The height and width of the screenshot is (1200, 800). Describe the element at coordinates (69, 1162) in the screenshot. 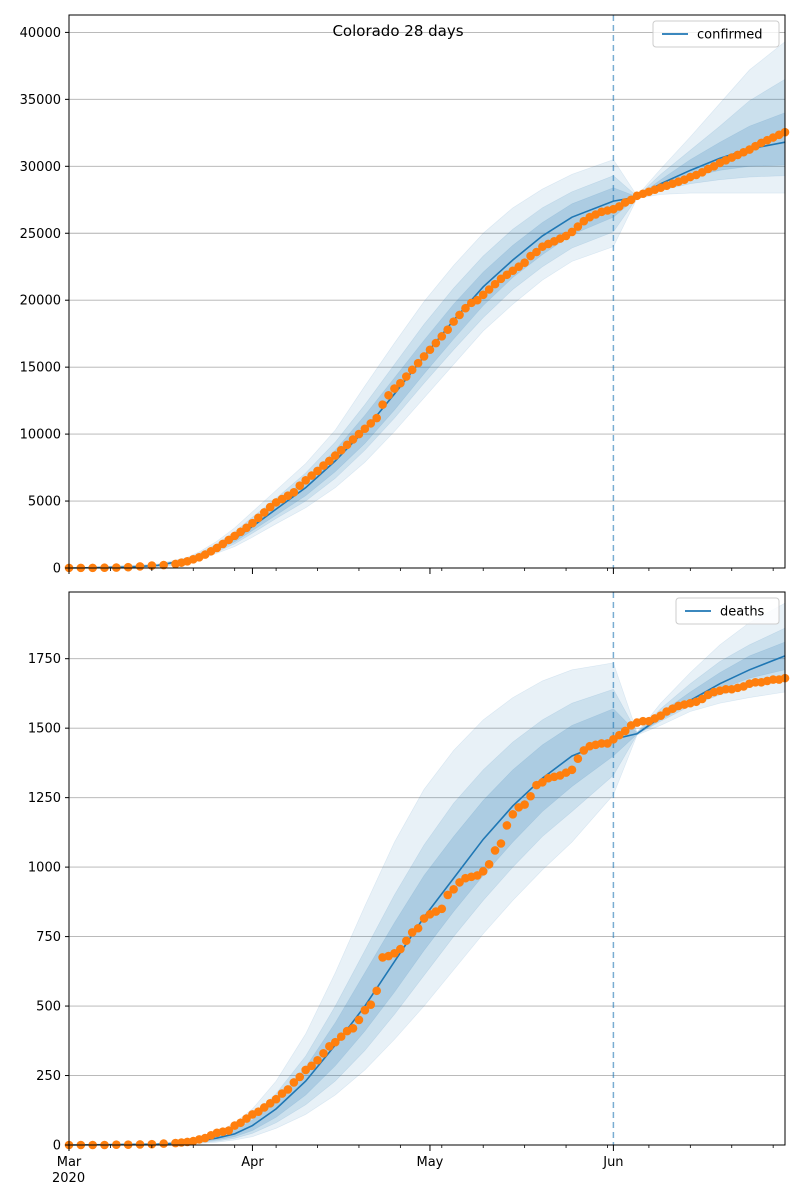

I see `x-tick-label: Mar` at that location.